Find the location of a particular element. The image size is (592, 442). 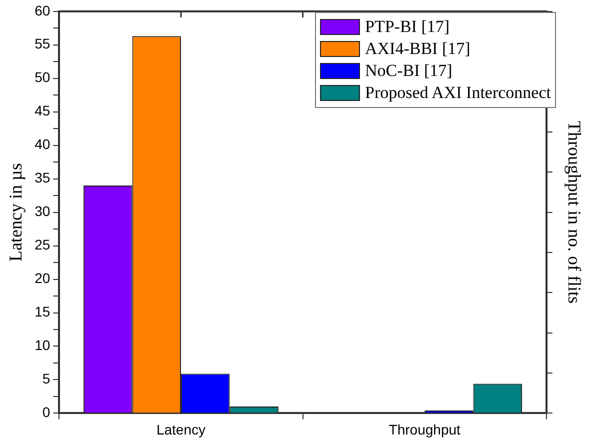

y-tick-label: 5 is located at coordinates (46, 378).